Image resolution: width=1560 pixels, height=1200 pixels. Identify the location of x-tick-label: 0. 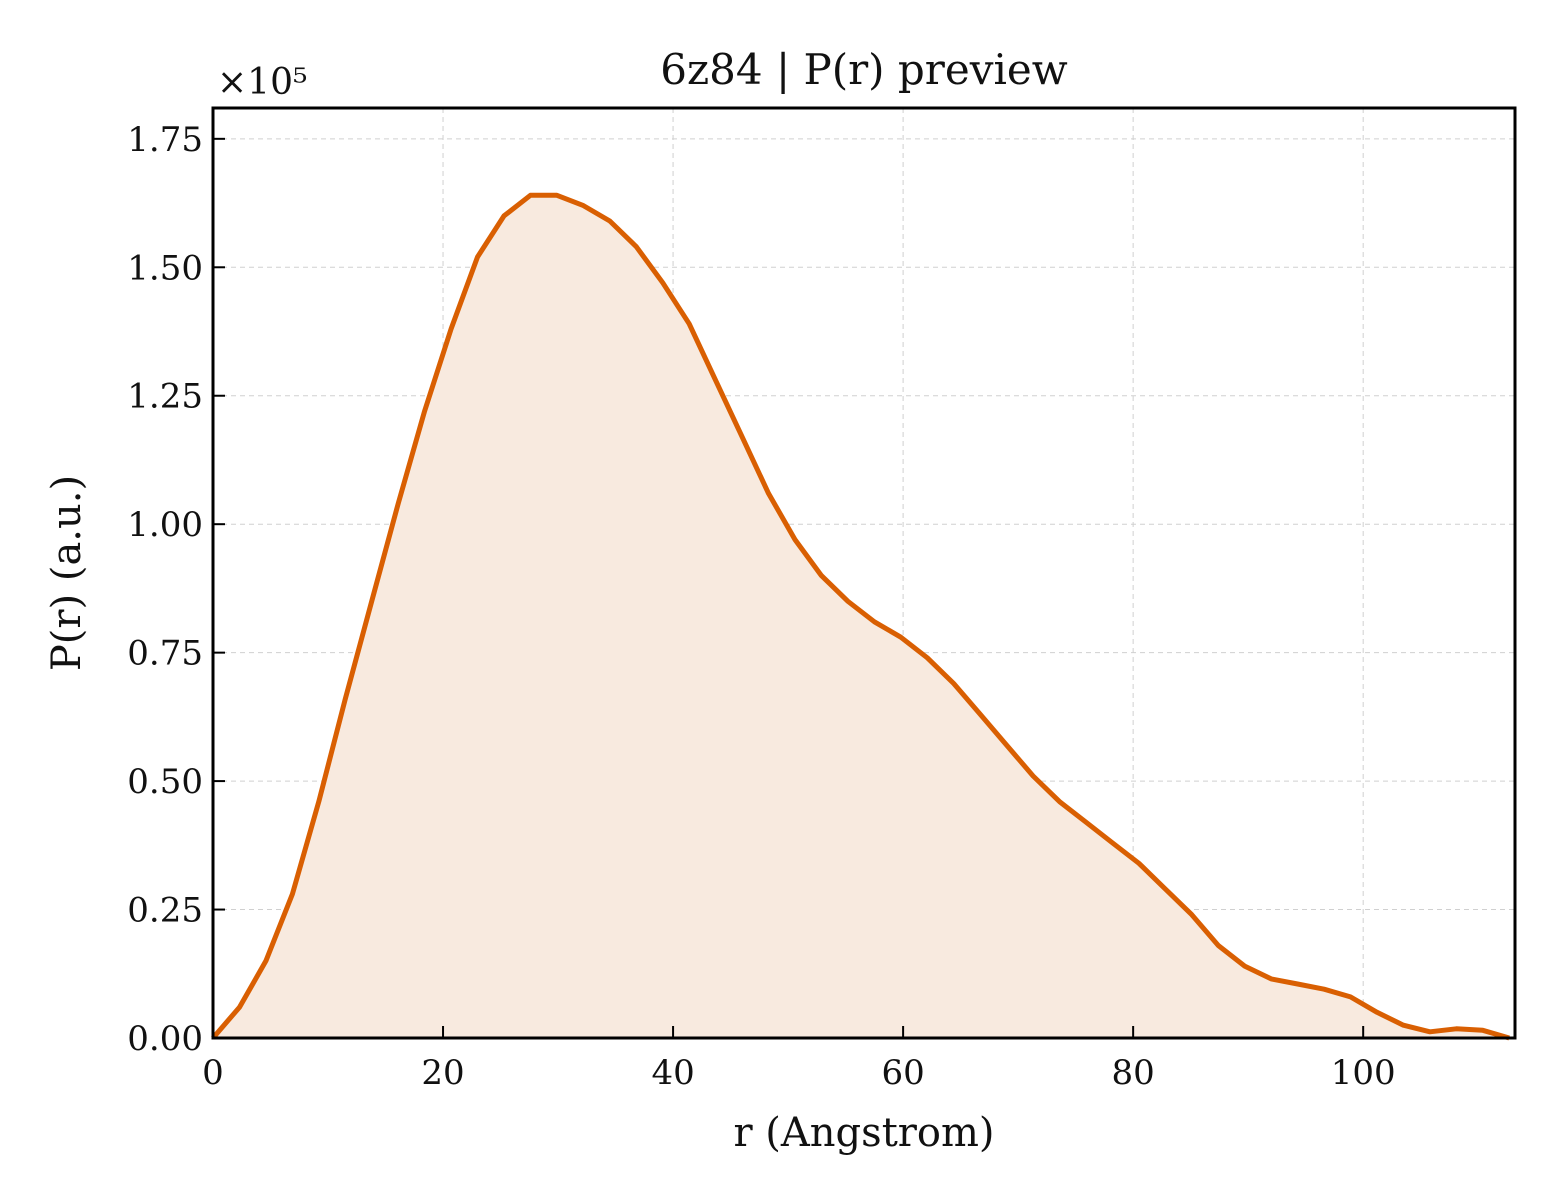
(213, 1073).